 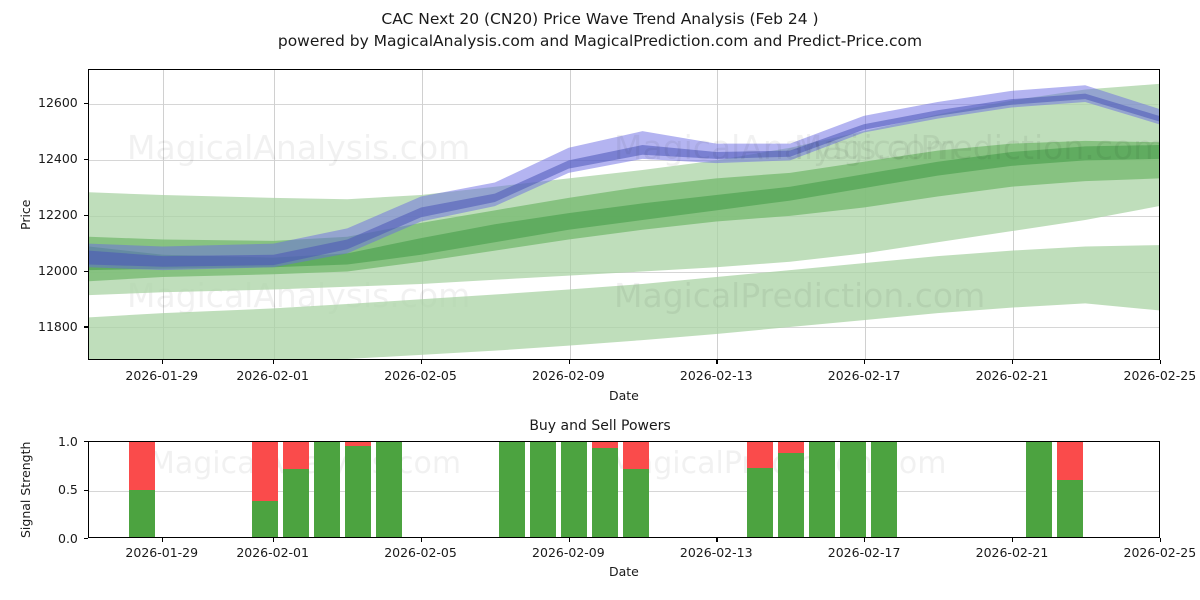 I want to click on signal-x-tick-label: 2026-02-01, so click(x=272, y=552).